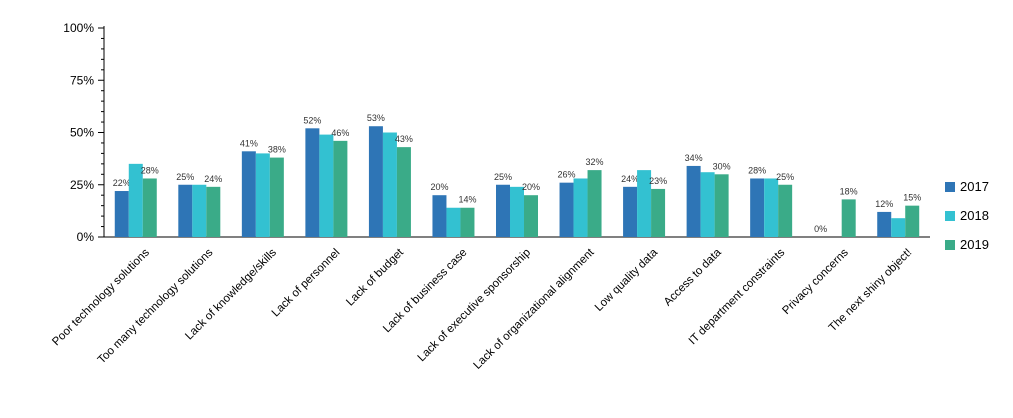 The height and width of the screenshot is (418, 1013). Describe the element at coordinates (404, 139) in the screenshot. I see `data-label: 43%` at that location.